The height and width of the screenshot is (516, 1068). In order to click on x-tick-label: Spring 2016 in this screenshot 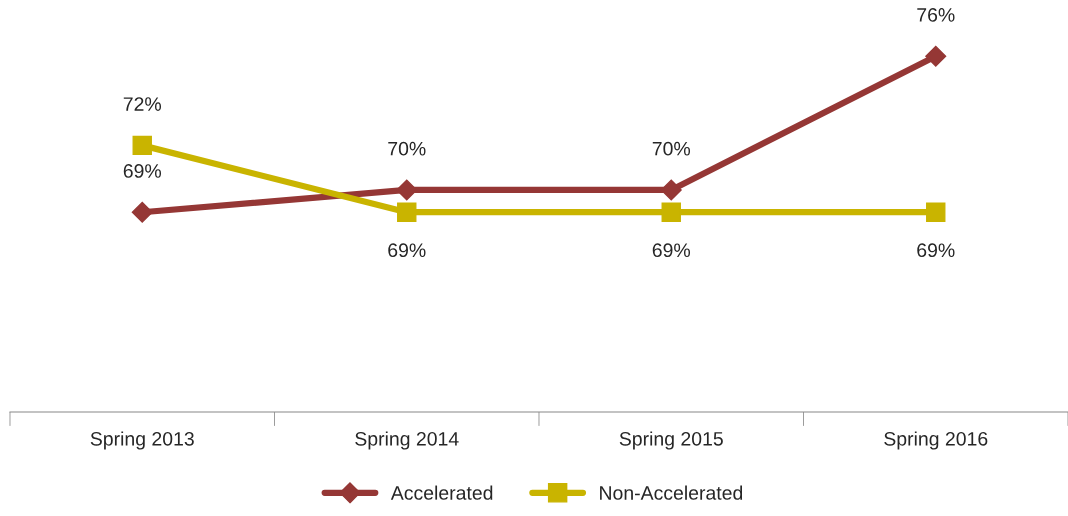, I will do `click(936, 440)`.